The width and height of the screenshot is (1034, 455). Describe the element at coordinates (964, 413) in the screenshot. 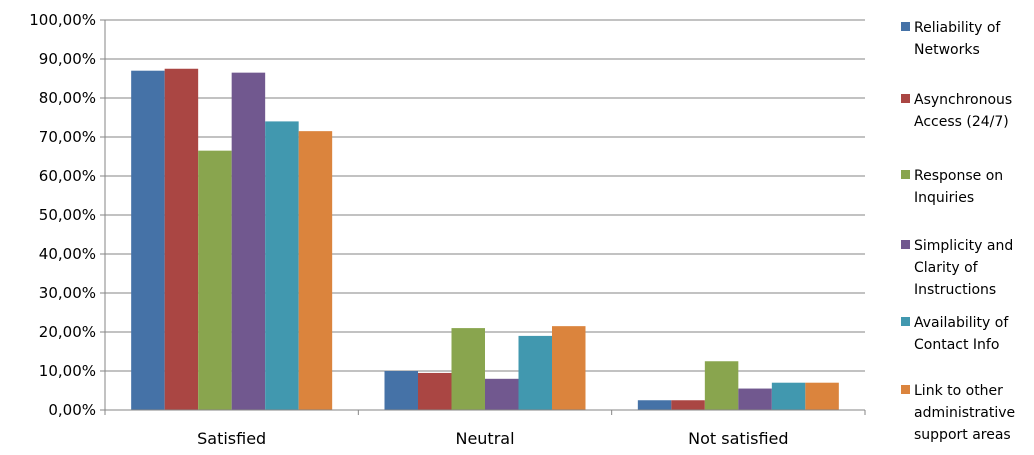

I see `legend-label: administrative` at that location.